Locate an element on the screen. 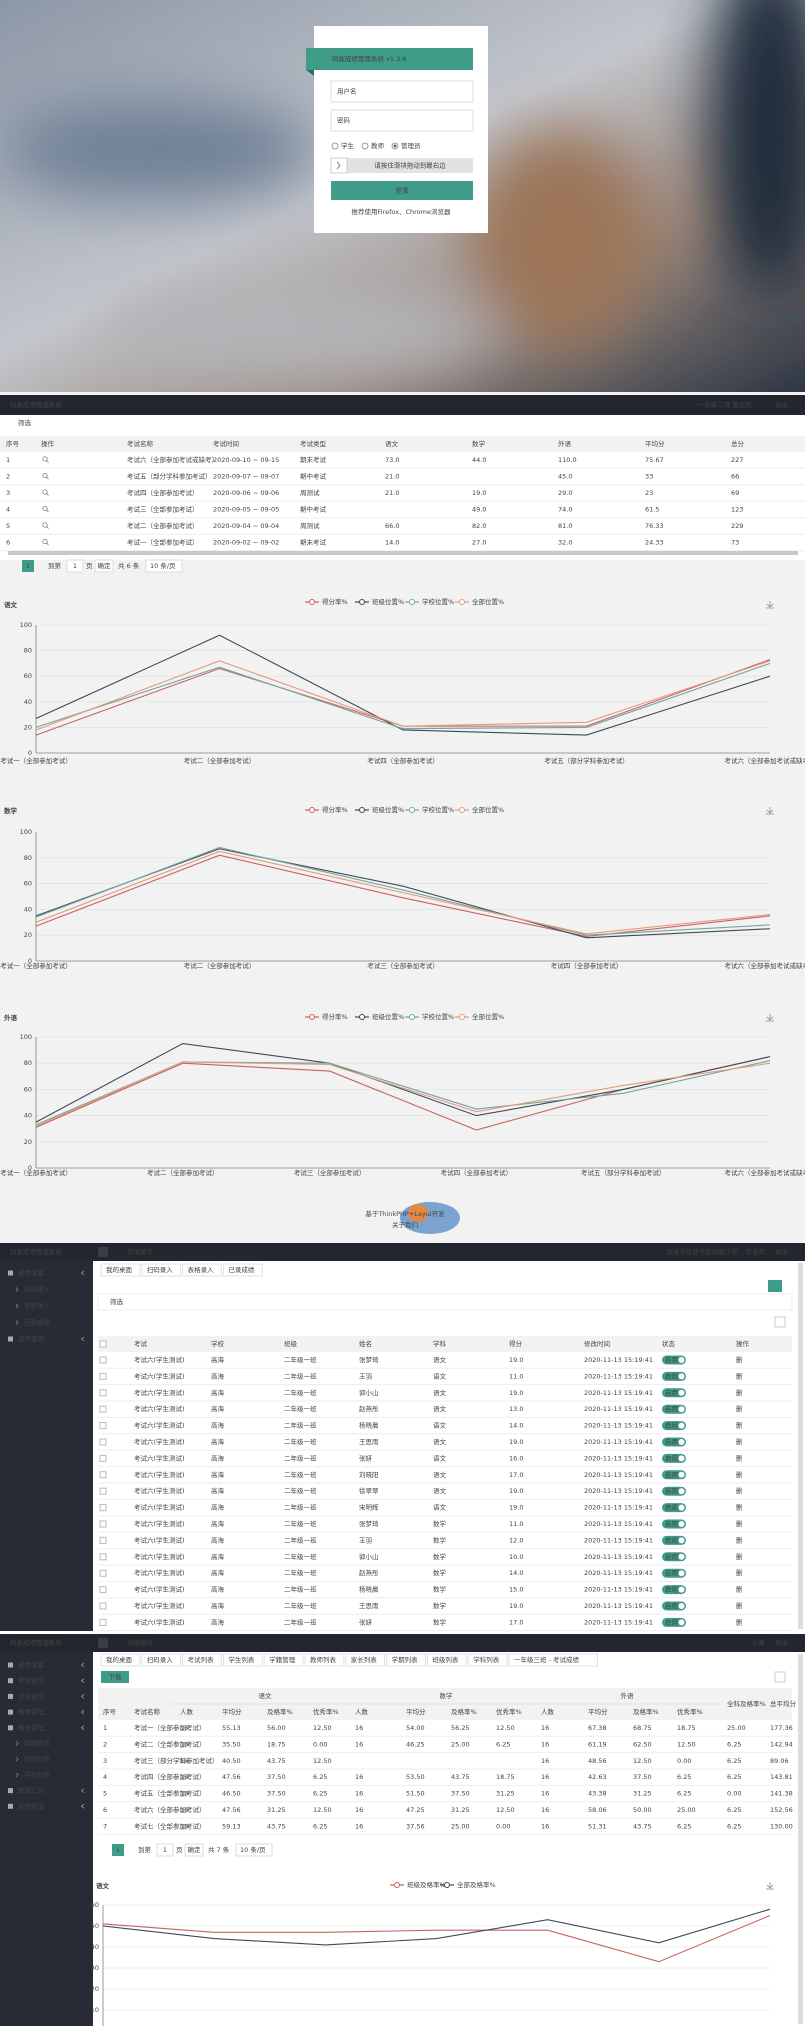  legend-label: 全部及格率% is located at coordinates (476, 1884).